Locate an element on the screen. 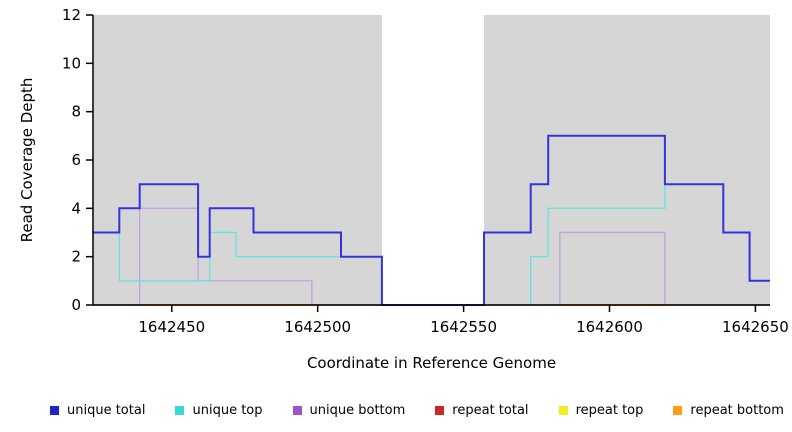 The image size is (792, 432). legend-item-unique-bottom: unique bottom is located at coordinates (349, 410).